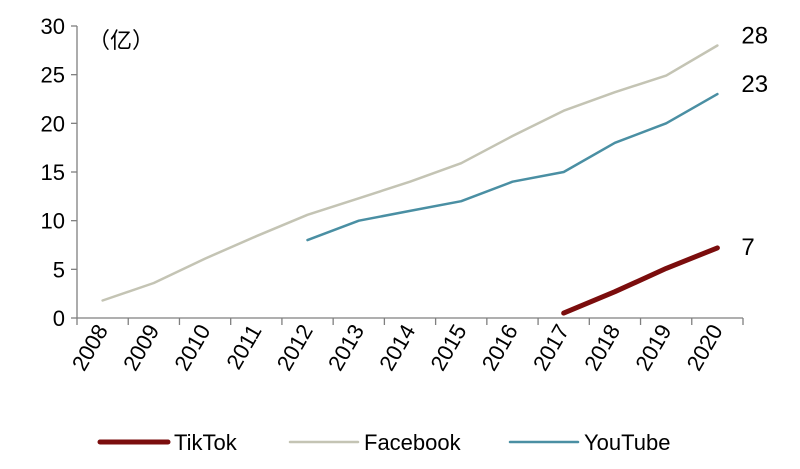 Image resolution: width=800 pixels, height=469 pixels. I want to click on y-tick-label: 20, so click(53, 123).